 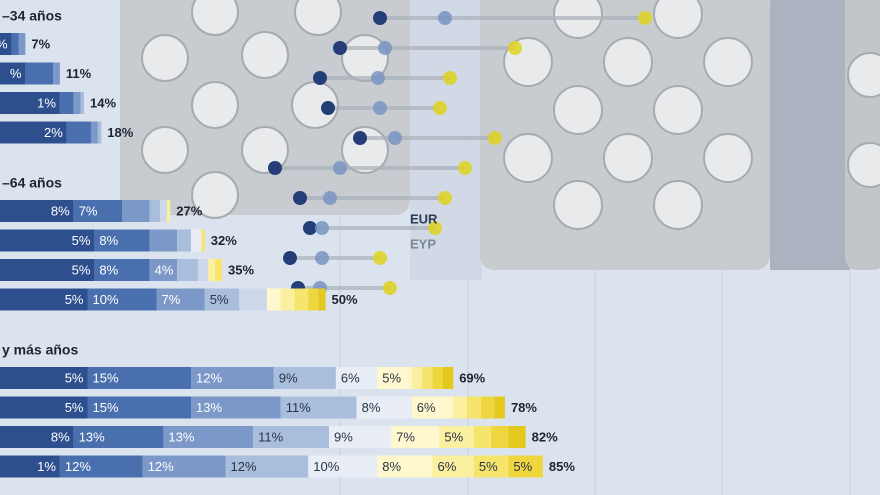 What do you see at coordinates (241, 269) in the screenshot?
I see `total-label: 35%` at bounding box center [241, 269].